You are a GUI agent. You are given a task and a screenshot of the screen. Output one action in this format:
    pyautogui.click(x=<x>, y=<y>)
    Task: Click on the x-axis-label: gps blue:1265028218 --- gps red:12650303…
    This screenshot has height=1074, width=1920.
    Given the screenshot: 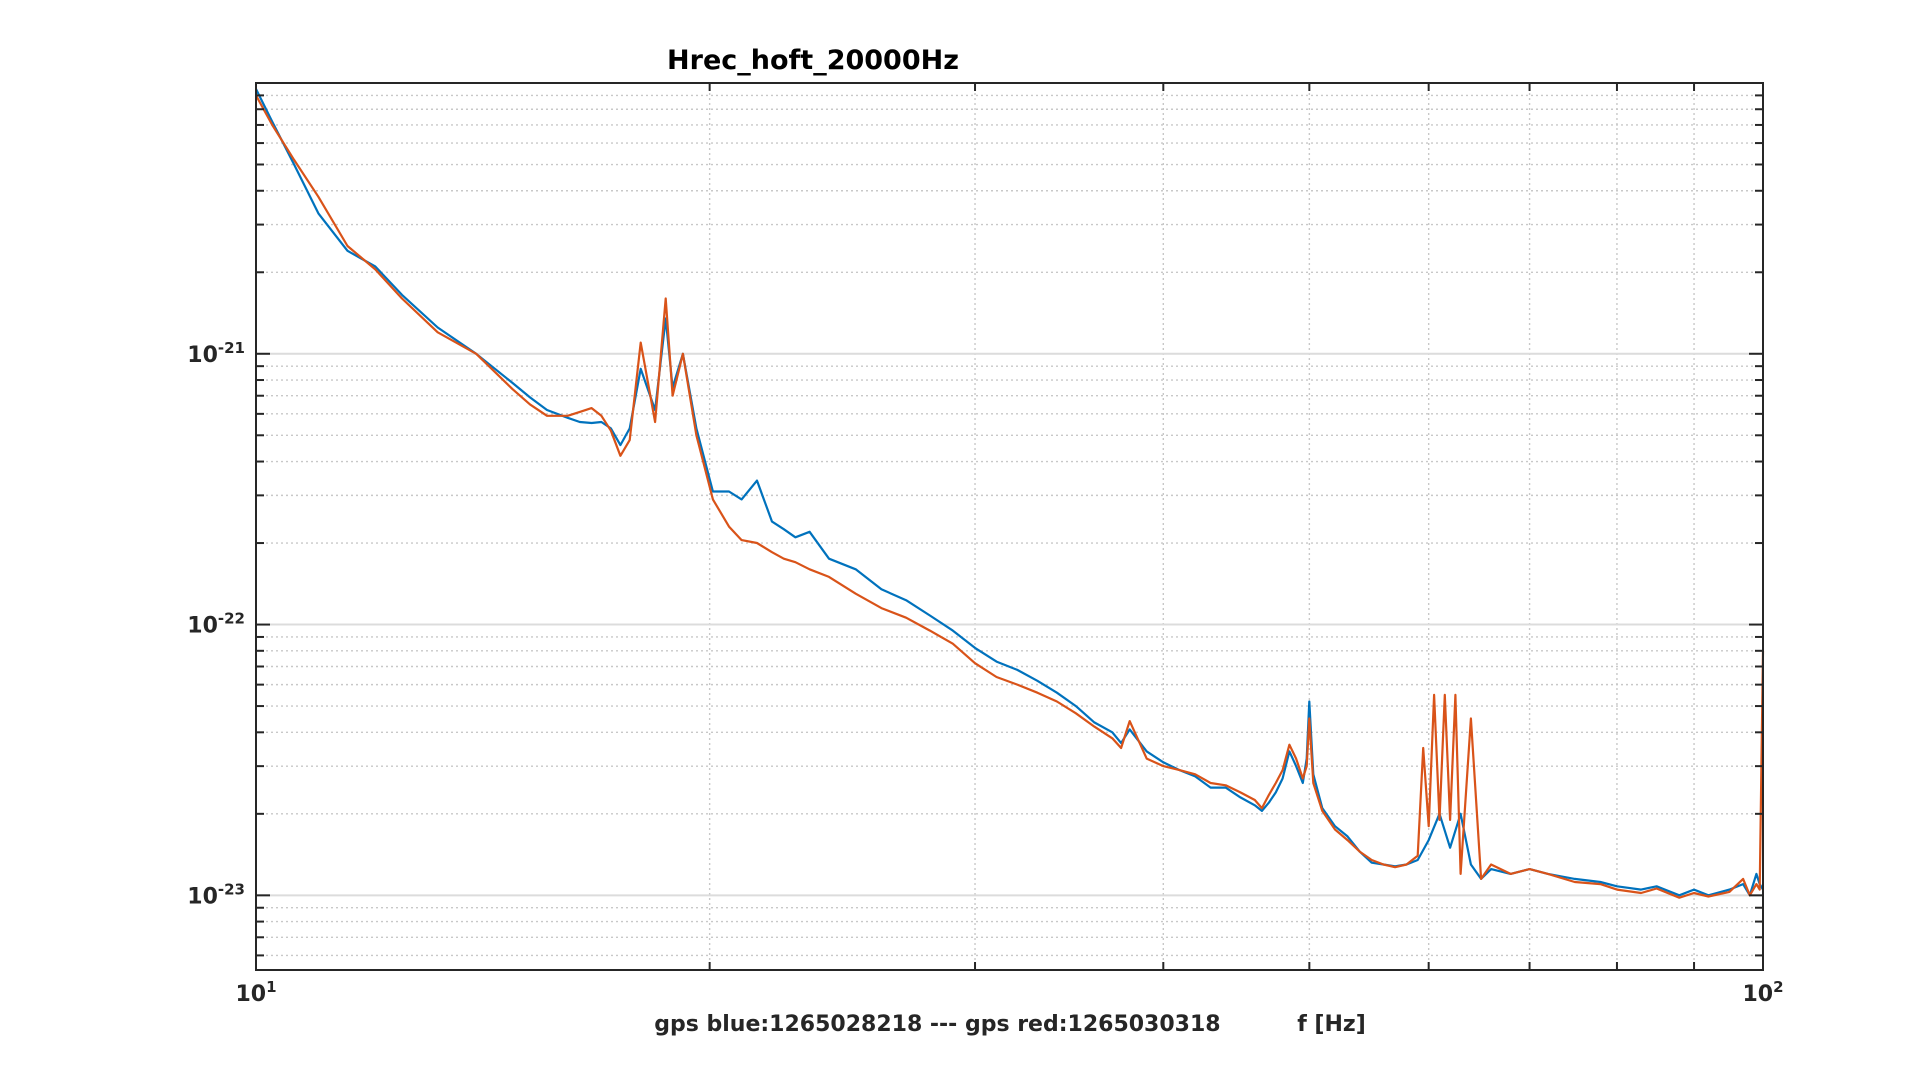 What is the action you would take?
    pyautogui.click(x=1010, y=1024)
    